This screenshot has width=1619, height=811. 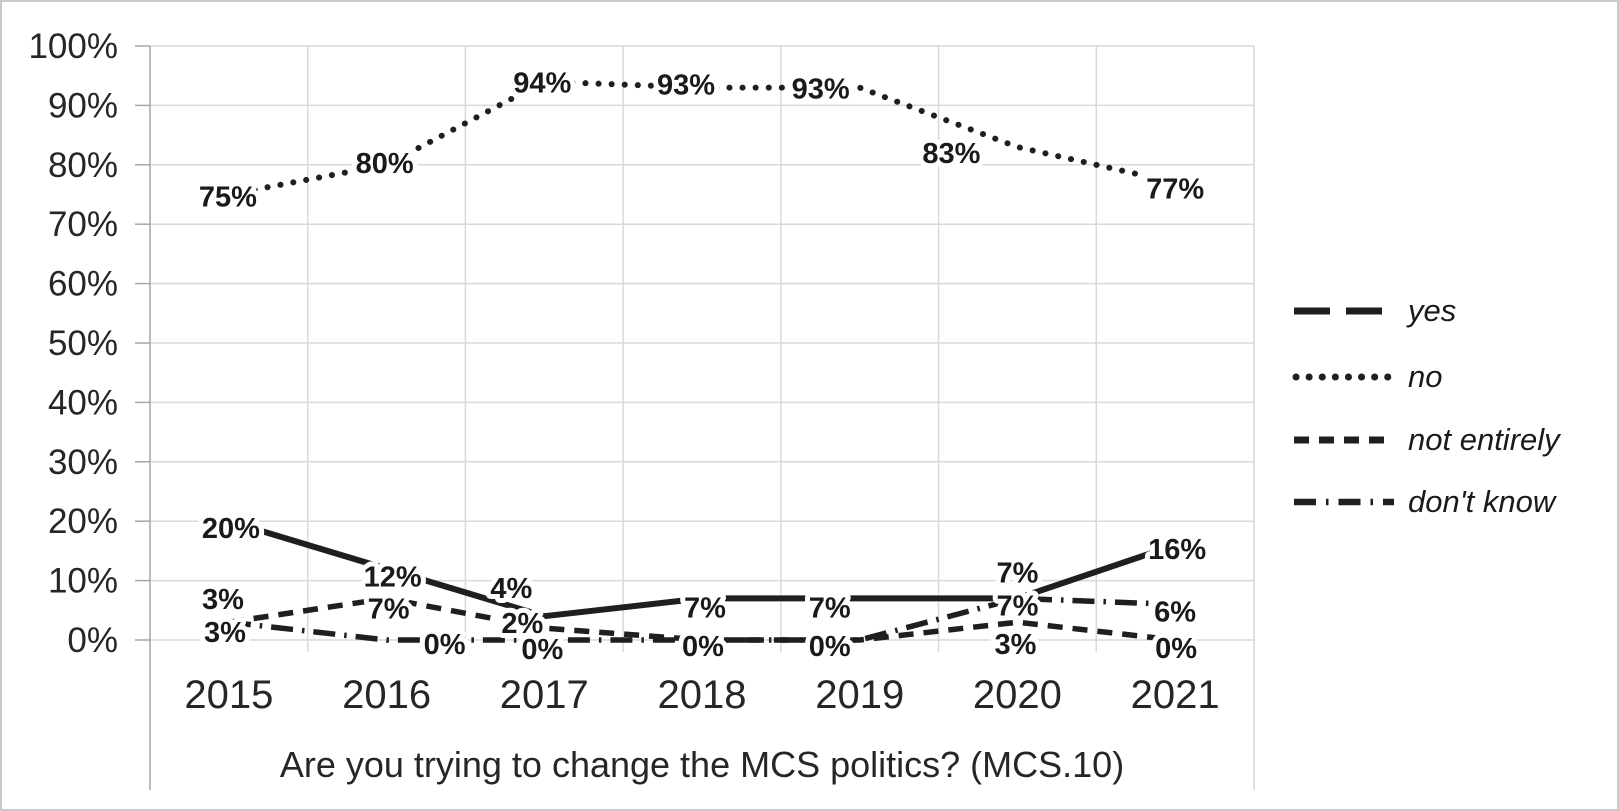 I want to click on legend-label-no: no, so click(x=1425, y=376).